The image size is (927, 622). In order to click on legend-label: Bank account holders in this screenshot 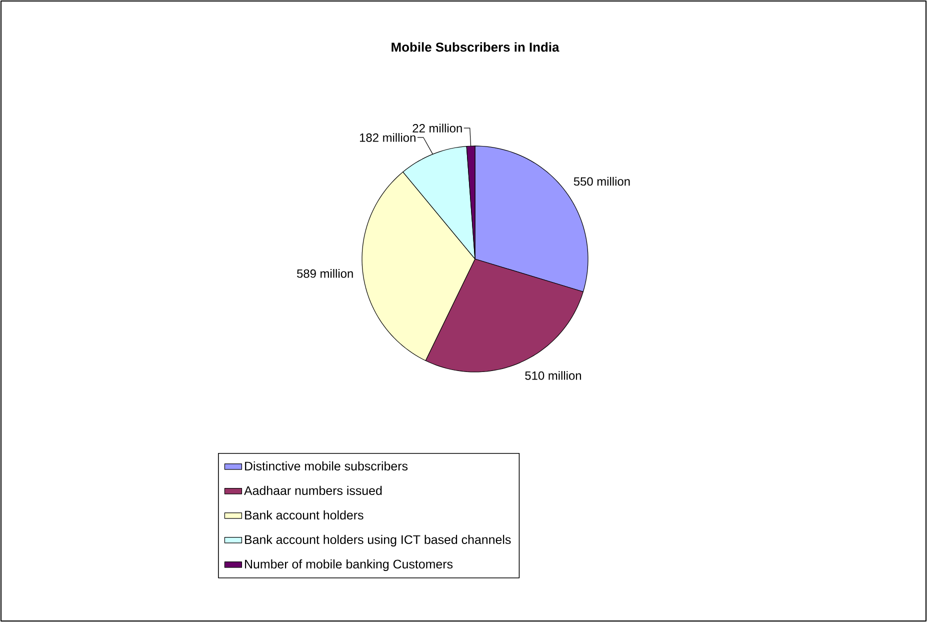, I will do `click(304, 515)`.